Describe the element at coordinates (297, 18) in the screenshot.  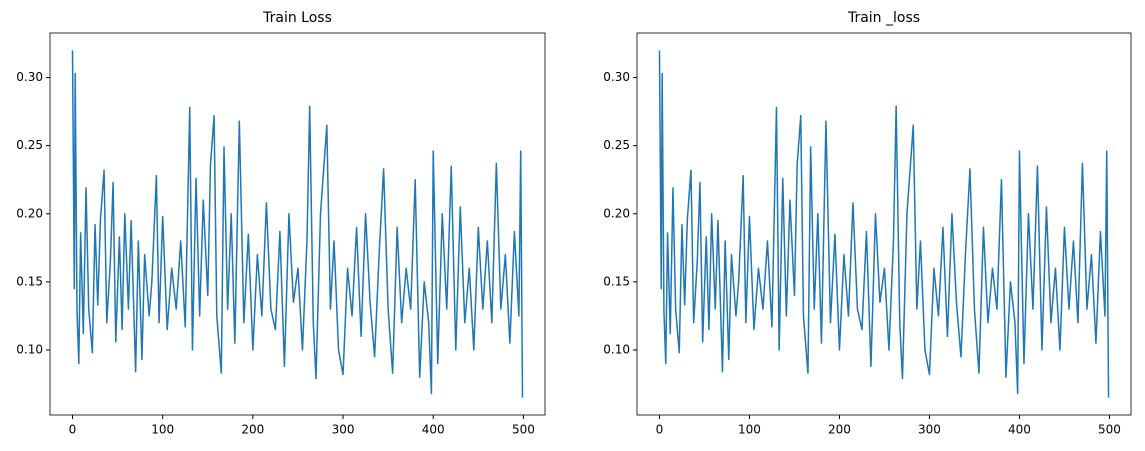
I see `chart-title: Train Loss` at that location.